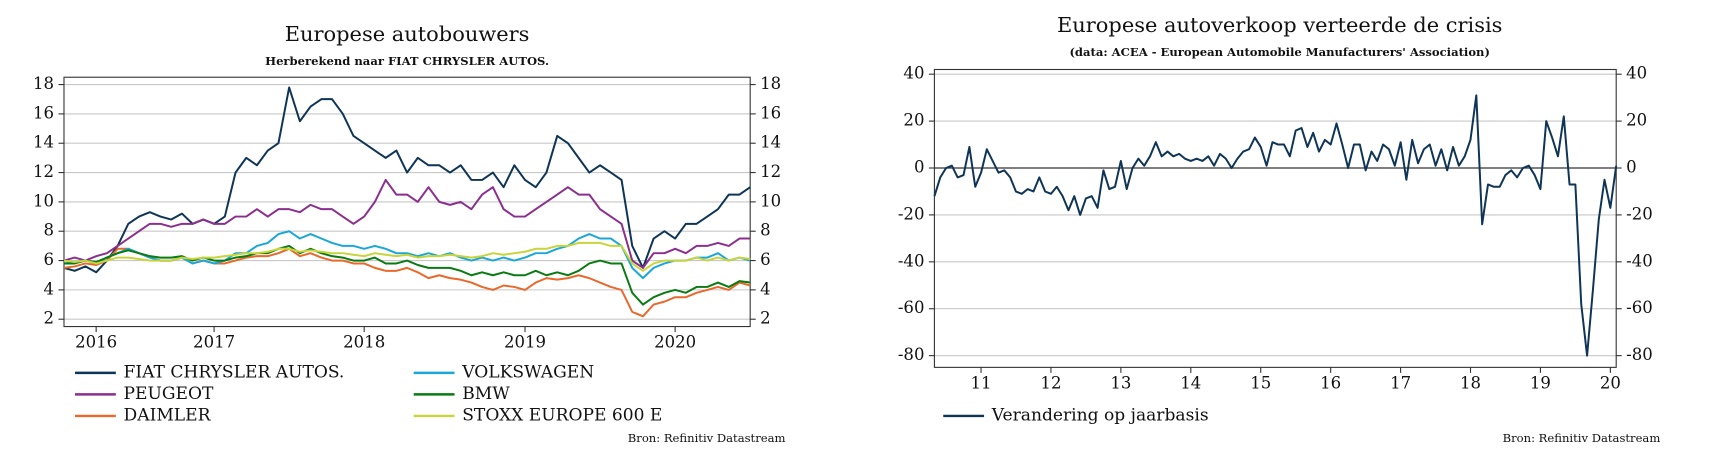  Describe the element at coordinates (96, 342) in the screenshot. I see `x-tick-label: 2016` at that location.